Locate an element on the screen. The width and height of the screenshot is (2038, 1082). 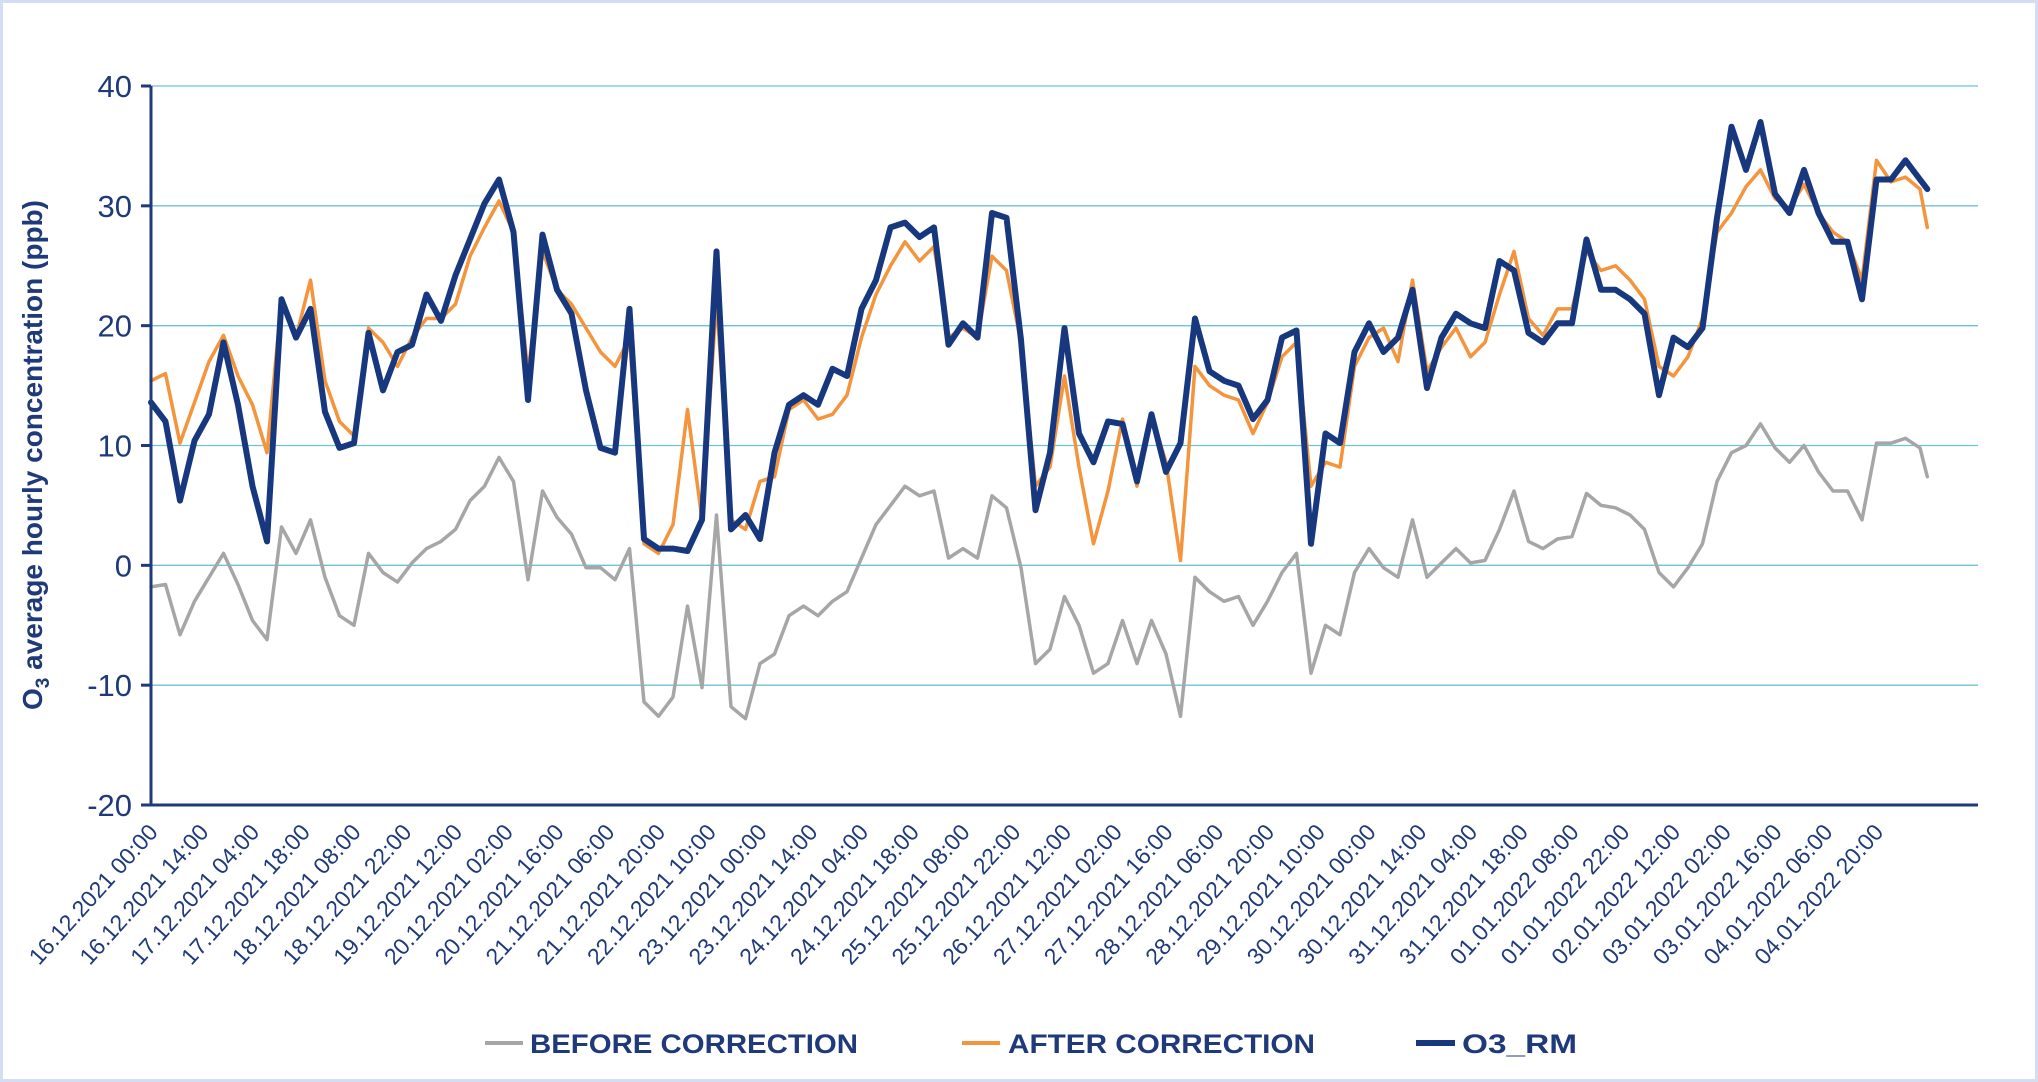
legend: BEFORE CORRECTION AFTER CORRECTION O3_RM is located at coordinates (1031, 1044).